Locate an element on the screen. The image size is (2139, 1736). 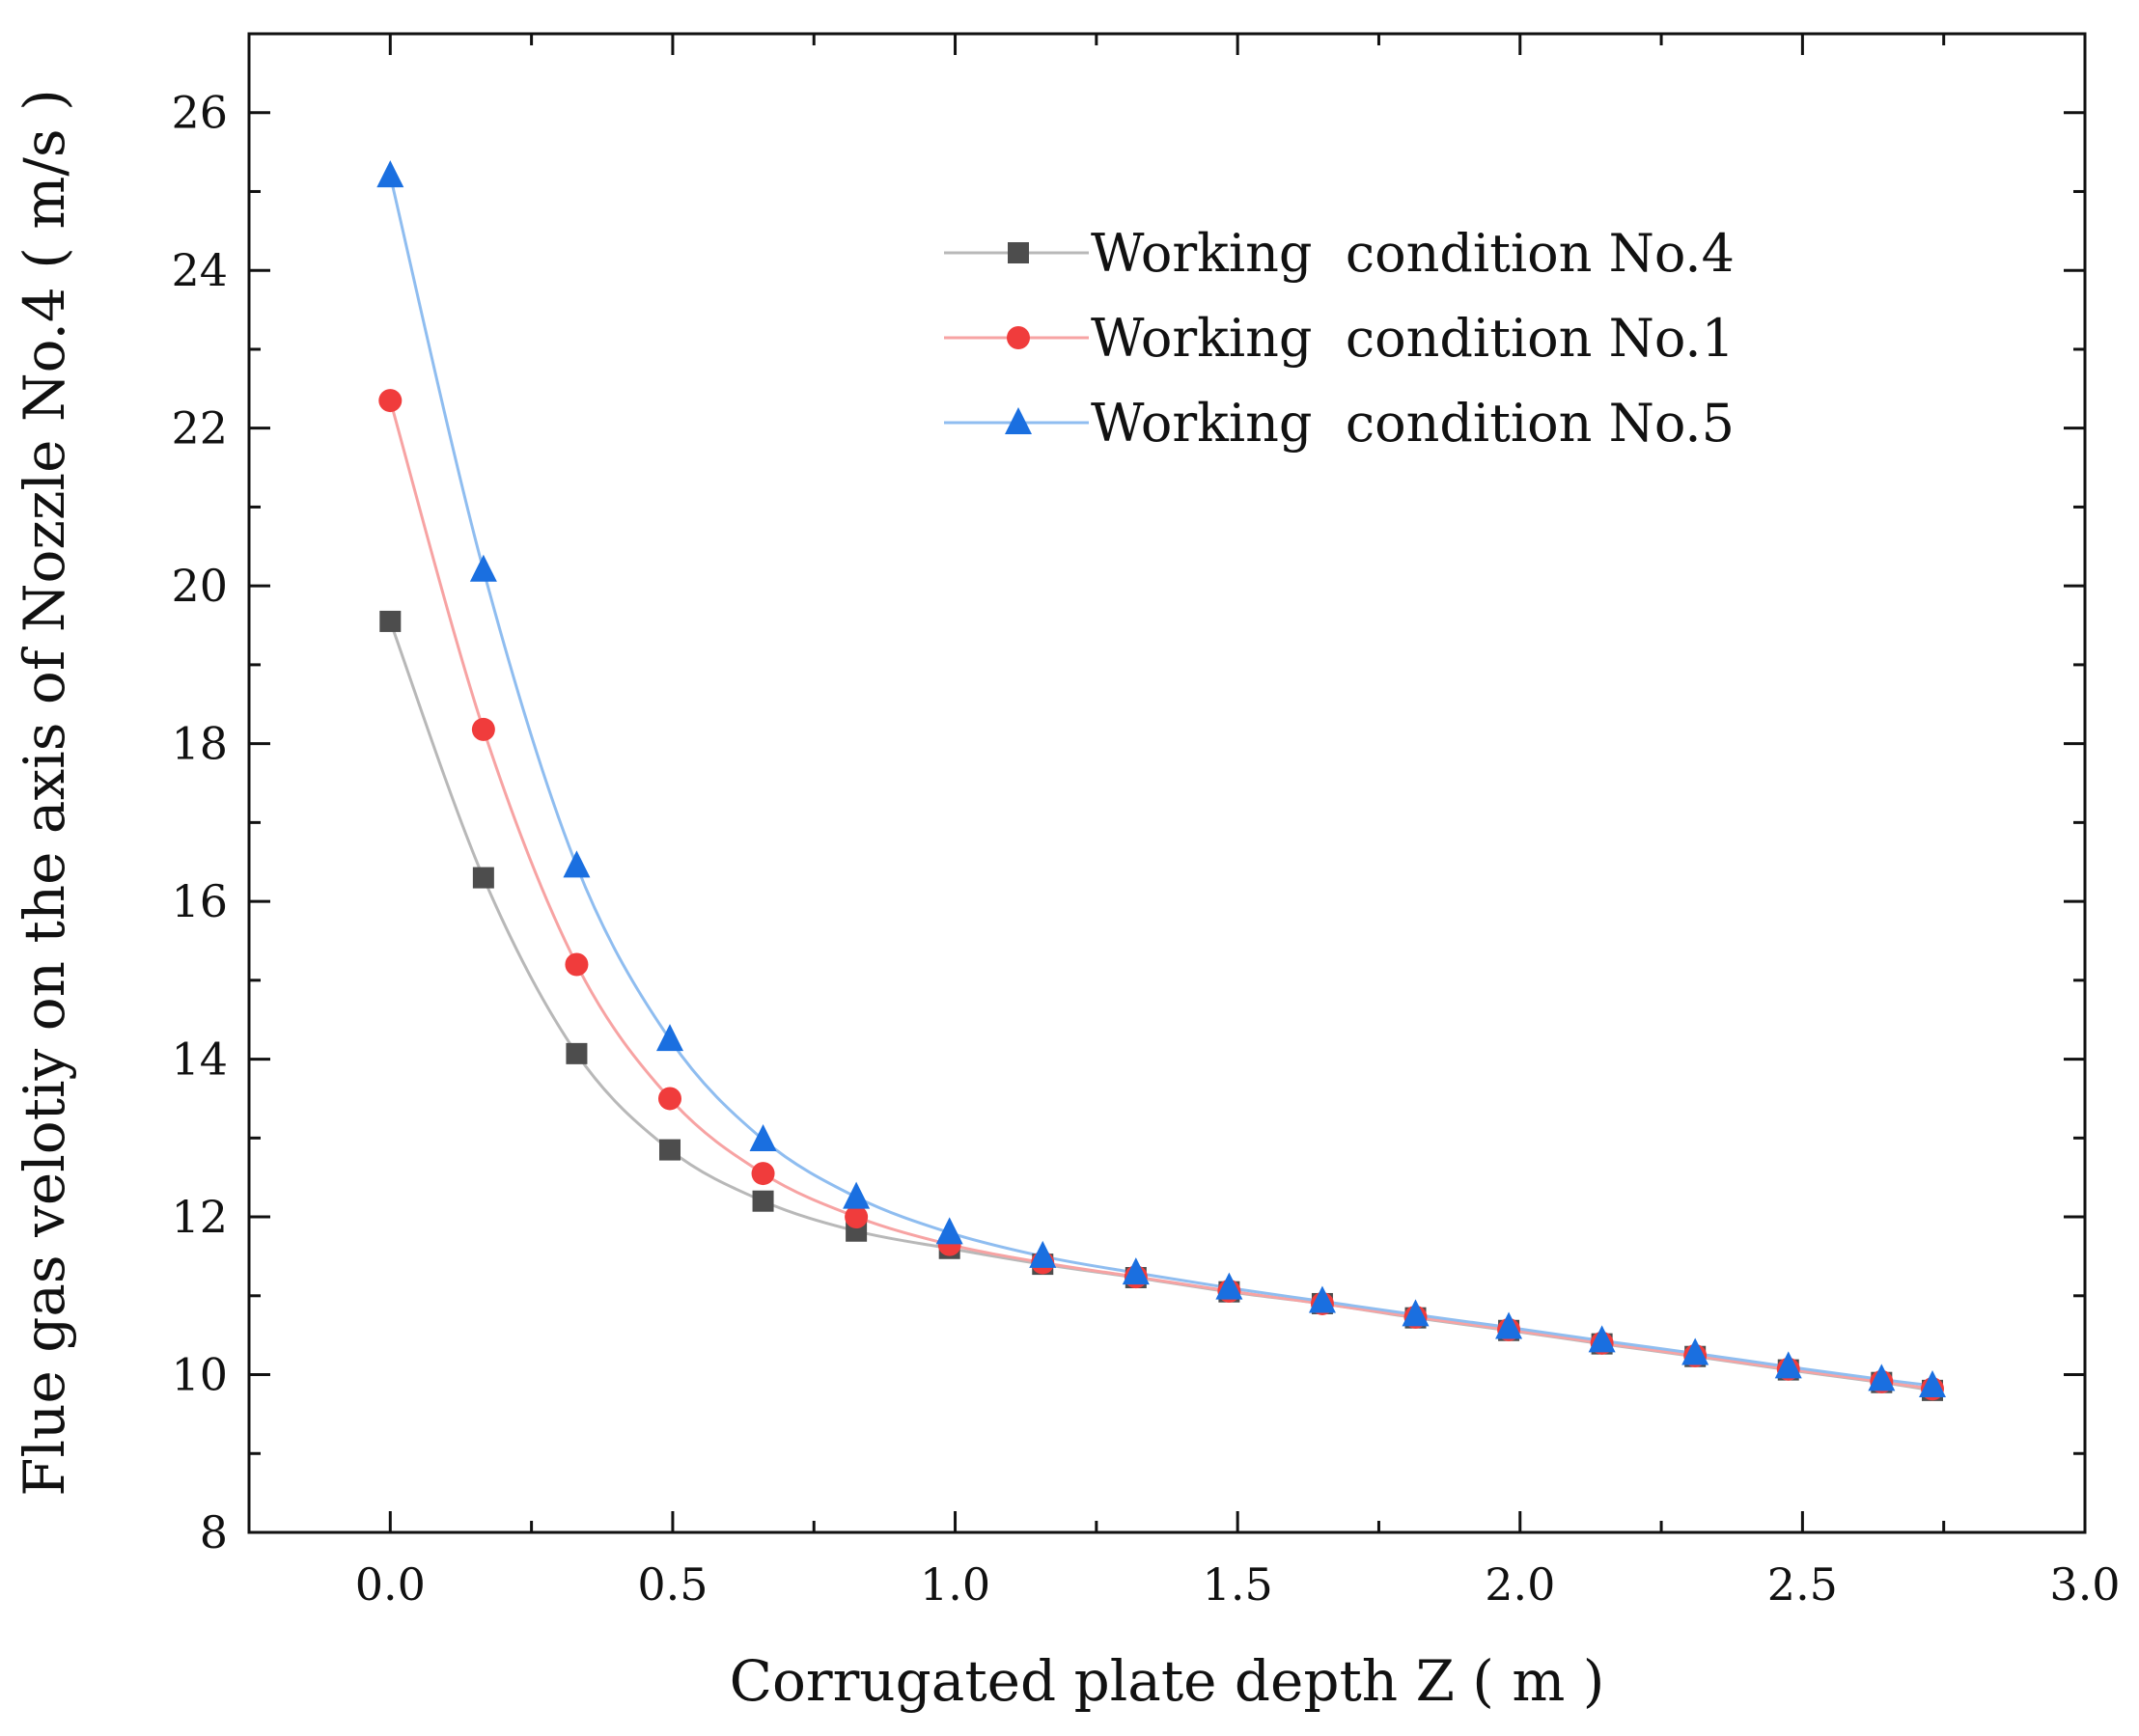
x-tick-label: 1.5 is located at coordinates (1238, 1585).